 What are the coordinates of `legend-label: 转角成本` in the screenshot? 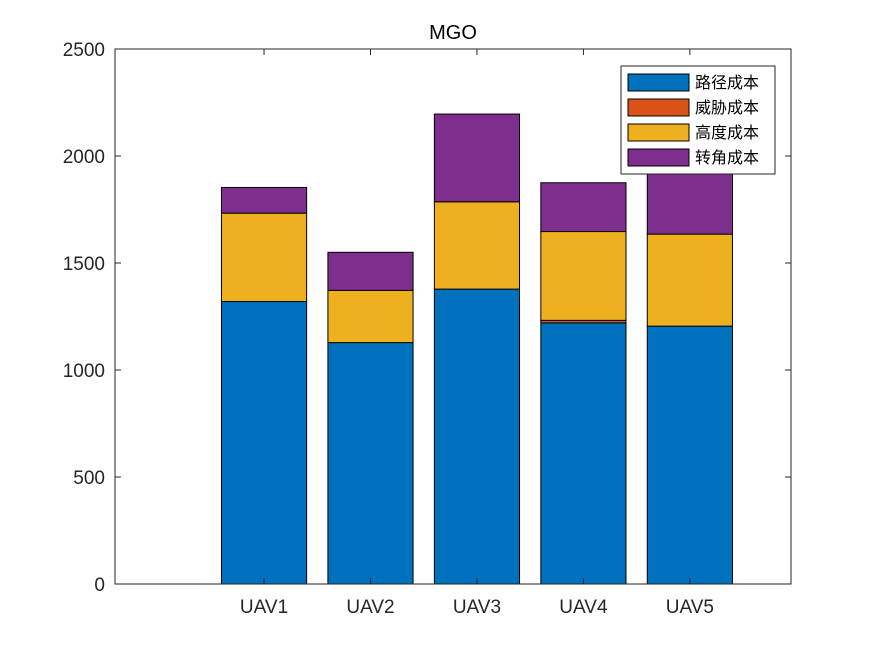 It's located at (727, 157).